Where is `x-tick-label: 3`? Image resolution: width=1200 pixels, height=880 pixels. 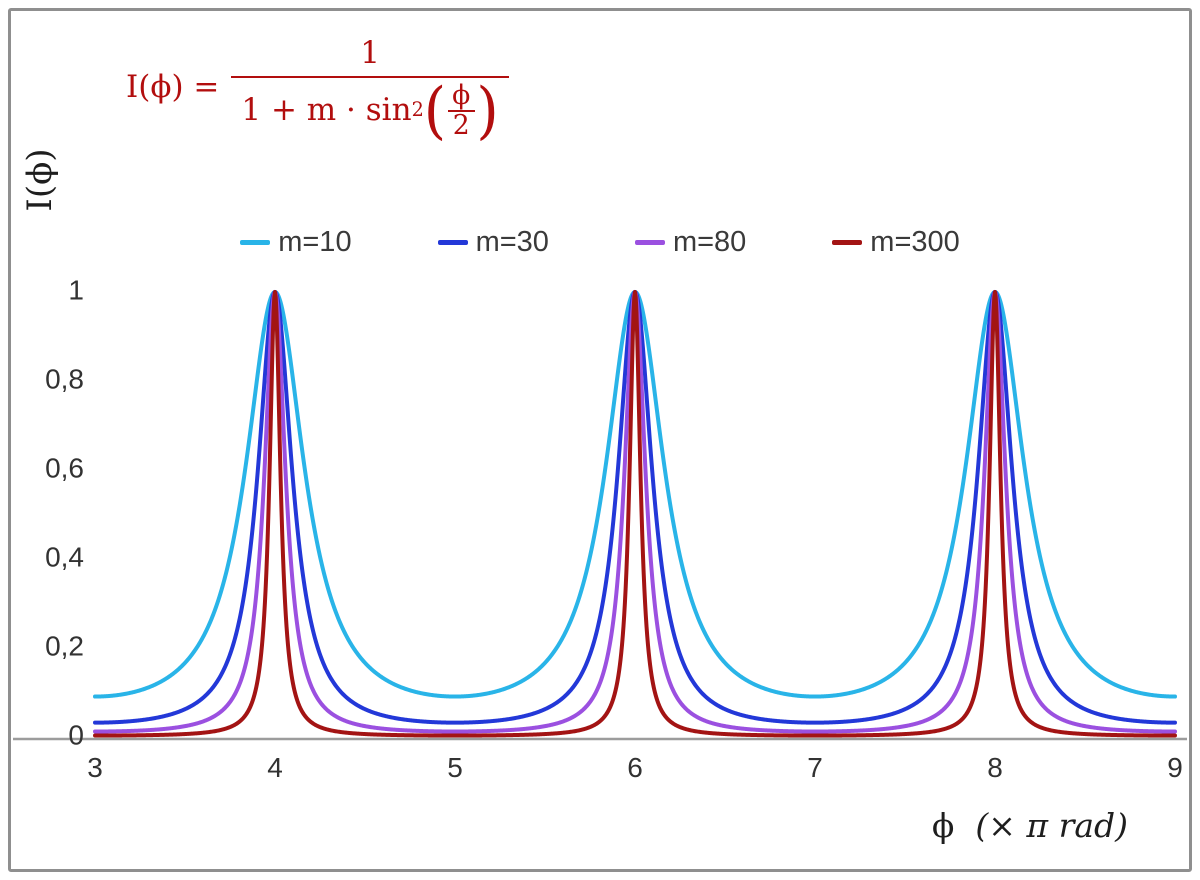
x-tick-label: 3 is located at coordinates (95, 767).